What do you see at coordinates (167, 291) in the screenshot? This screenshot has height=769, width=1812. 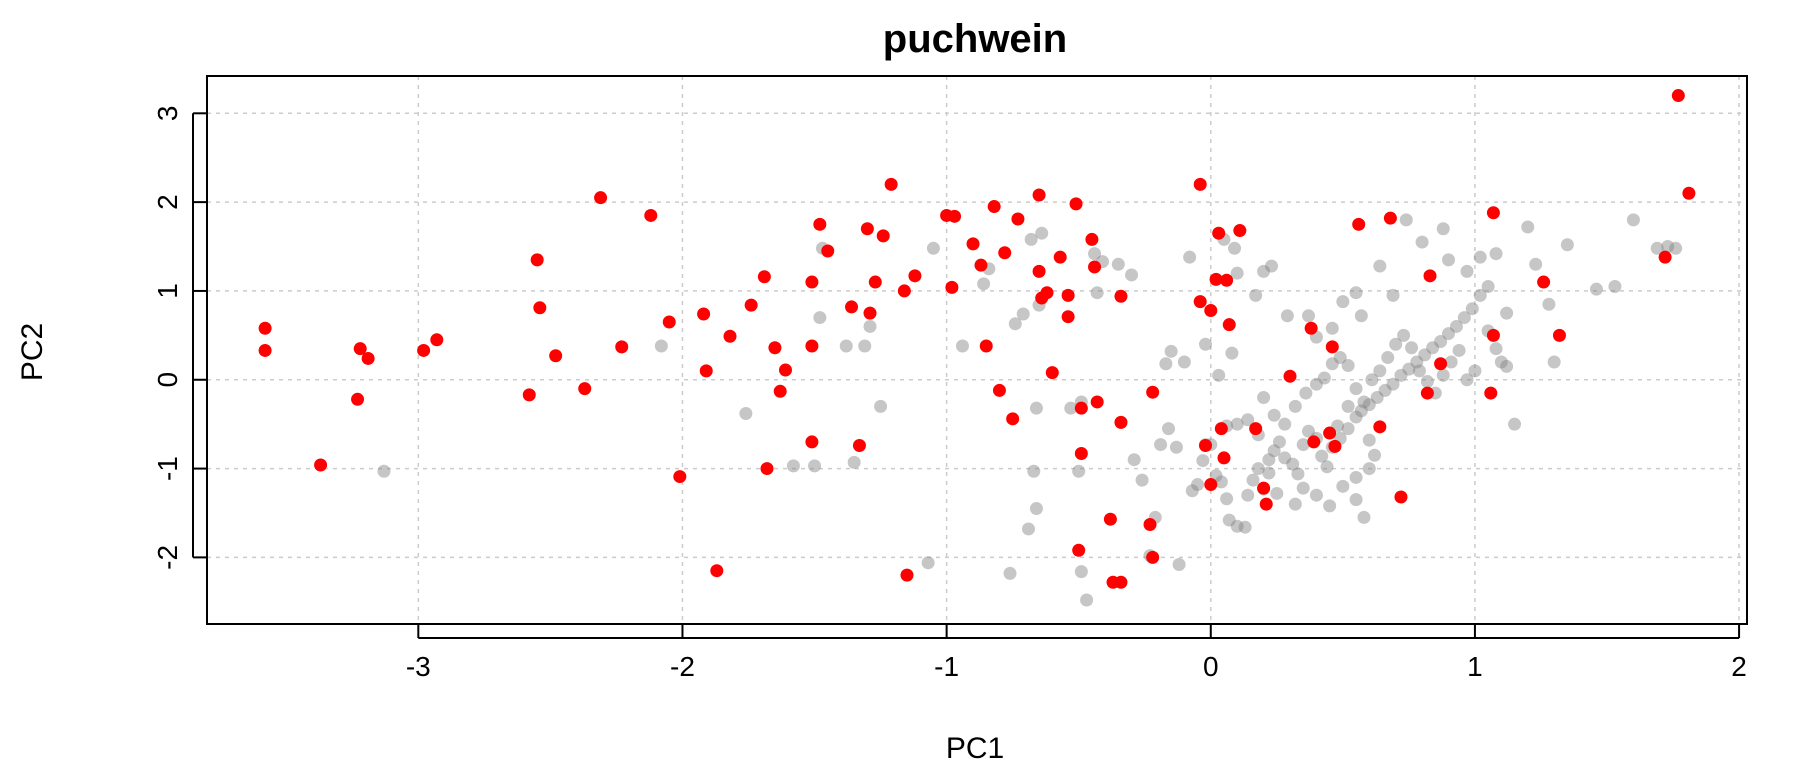 I see `y-tick-label: 1` at bounding box center [167, 291].